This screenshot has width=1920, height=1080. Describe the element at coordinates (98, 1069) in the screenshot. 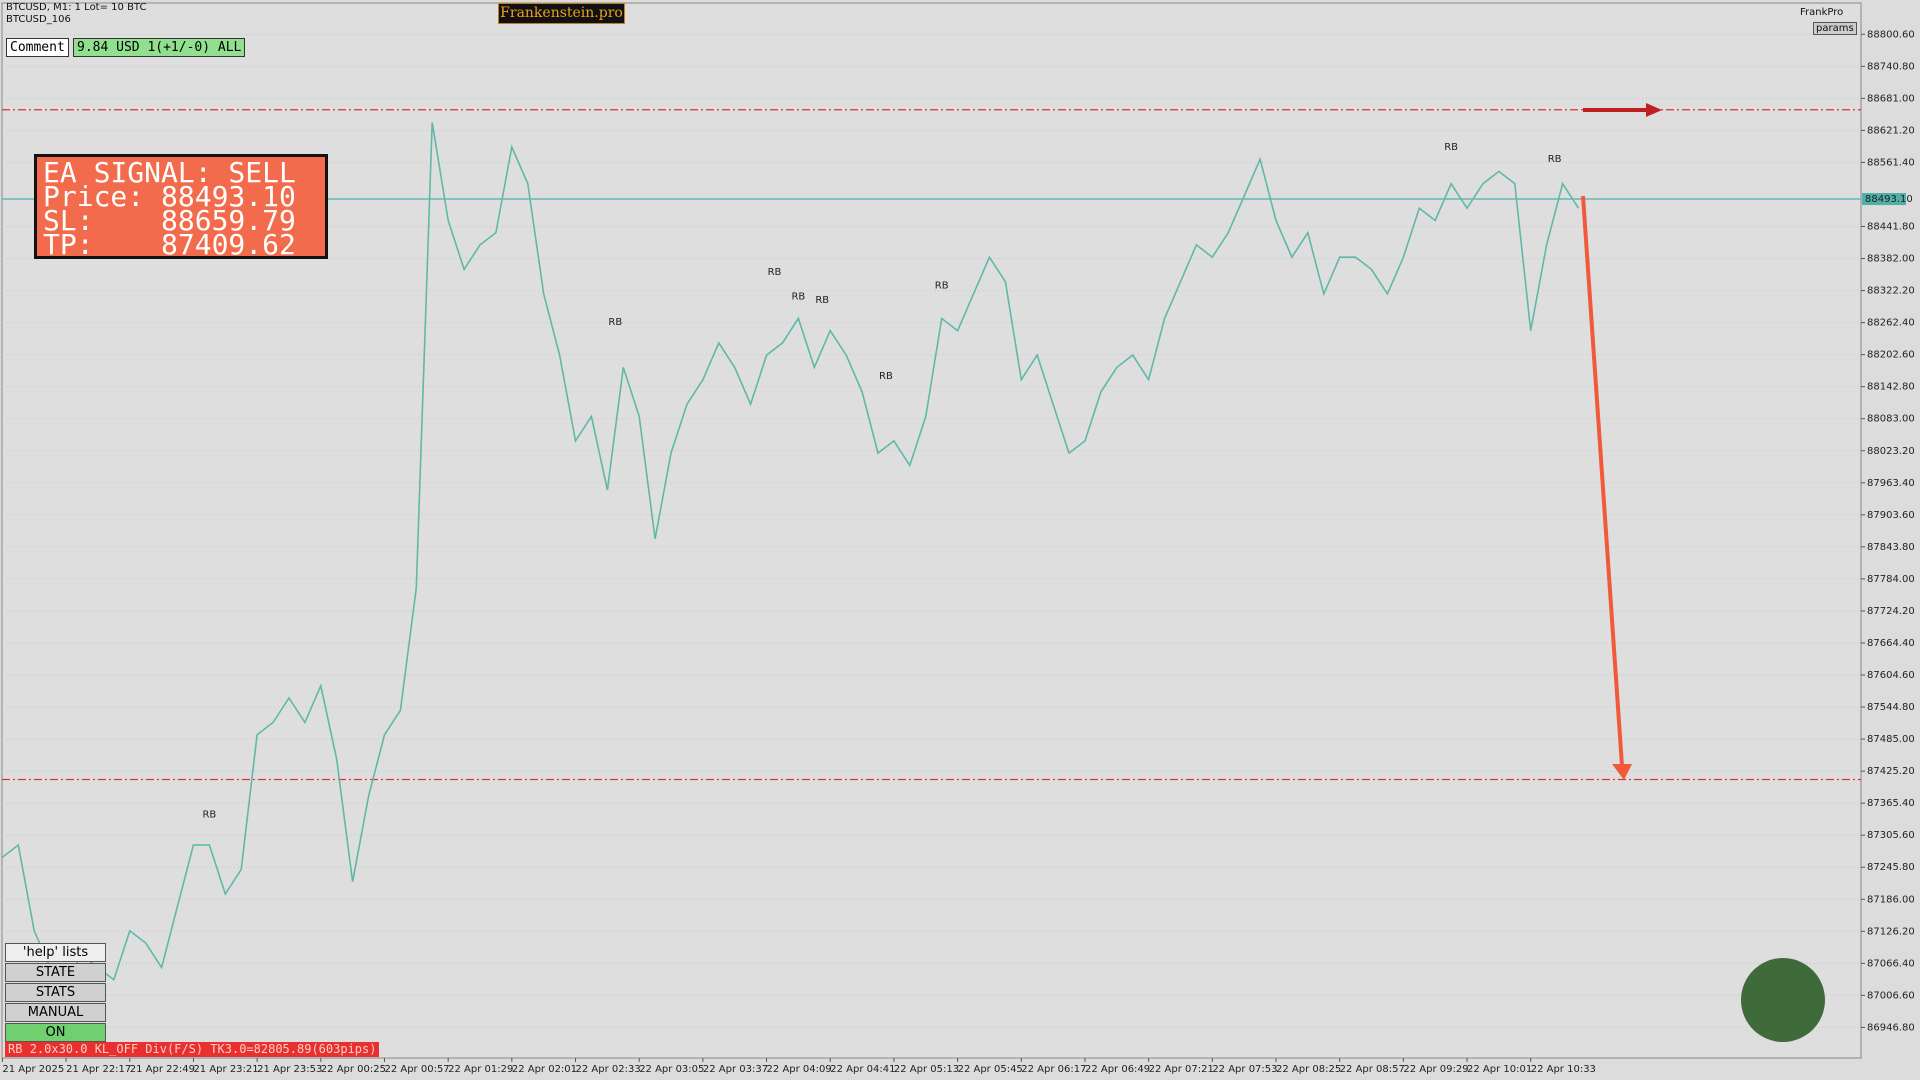

I see `x-tick-label: 21 Apr 22:17` at that location.